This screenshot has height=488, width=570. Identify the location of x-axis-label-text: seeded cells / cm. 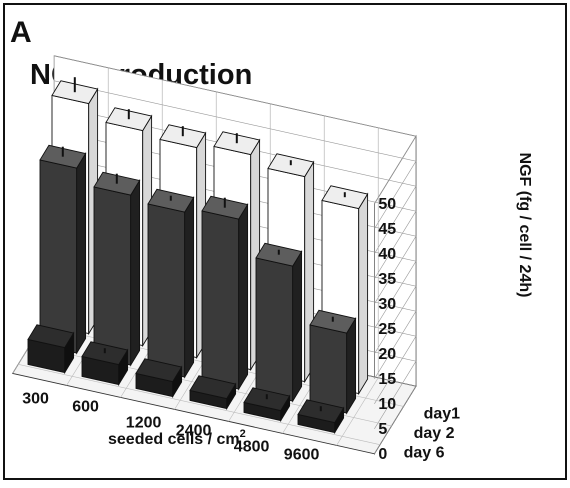
(174, 439).